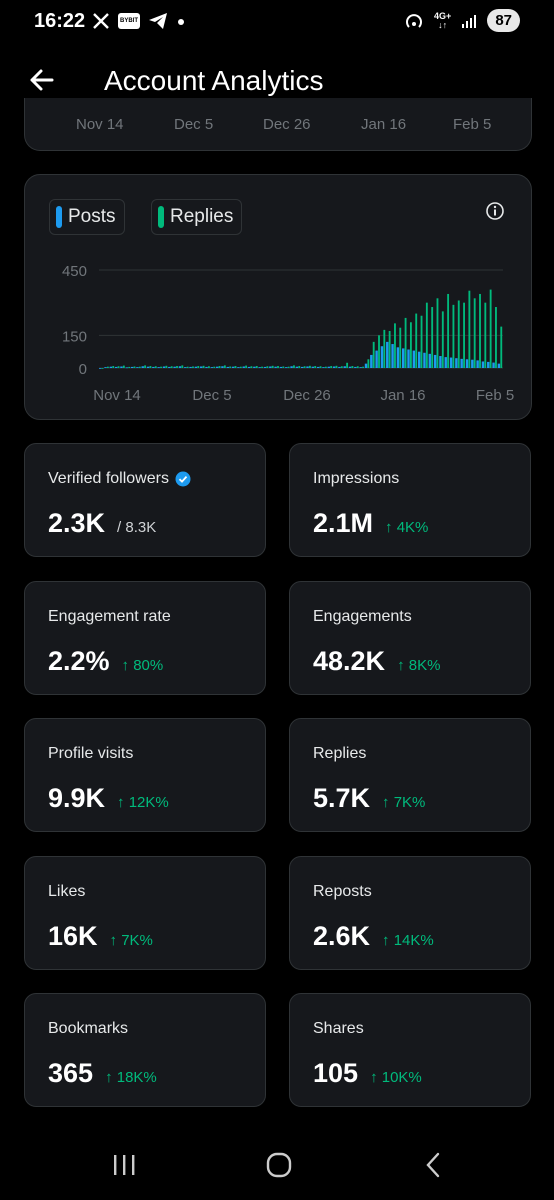 This screenshot has height=1200, width=554. Describe the element at coordinates (124, 1165) in the screenshot. I see `recents-icon` at that location.